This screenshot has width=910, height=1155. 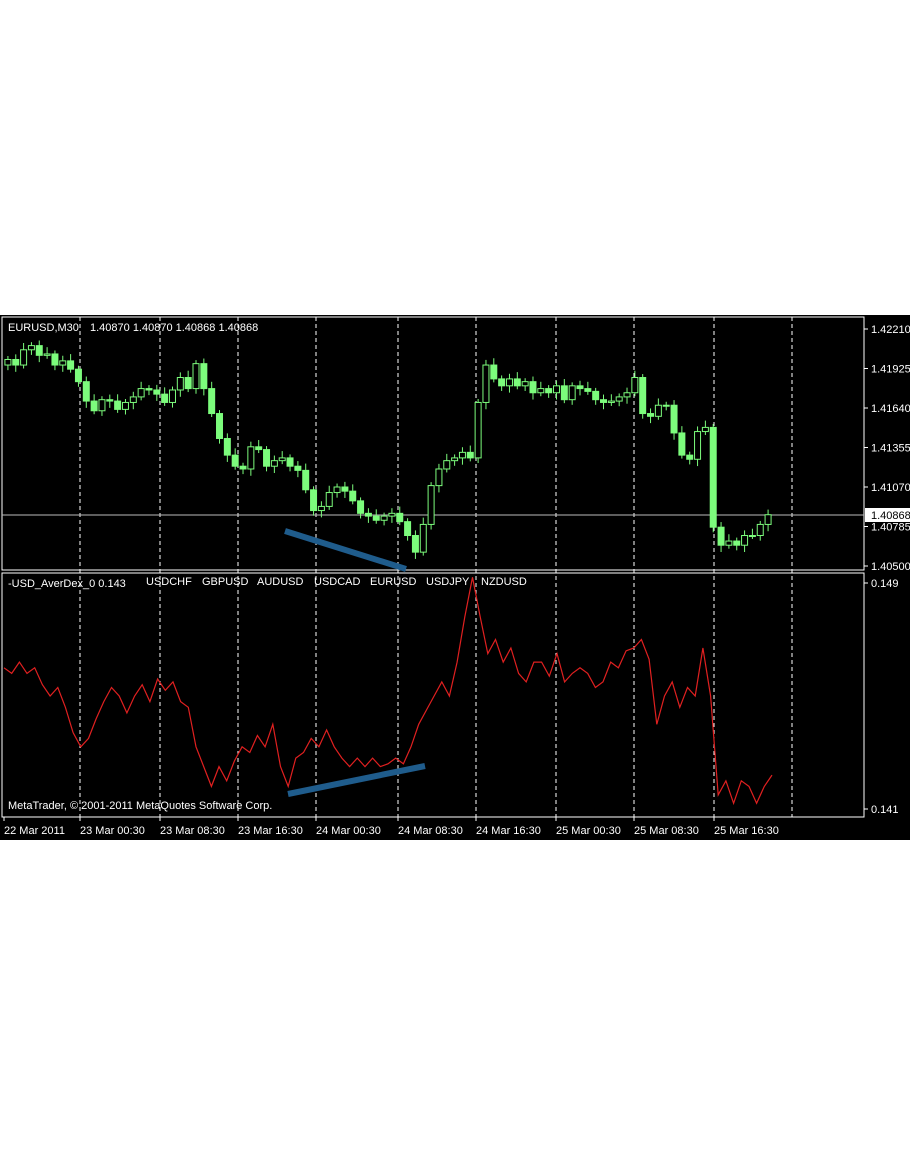 I want to click on time-tick-label: 25 Mar 00:30, so click(x=588, y=831).